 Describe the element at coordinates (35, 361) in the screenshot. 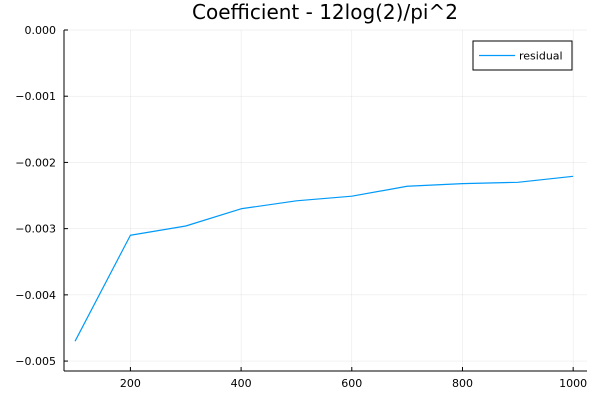

I see `y-tick-label: −0.005` at that location.